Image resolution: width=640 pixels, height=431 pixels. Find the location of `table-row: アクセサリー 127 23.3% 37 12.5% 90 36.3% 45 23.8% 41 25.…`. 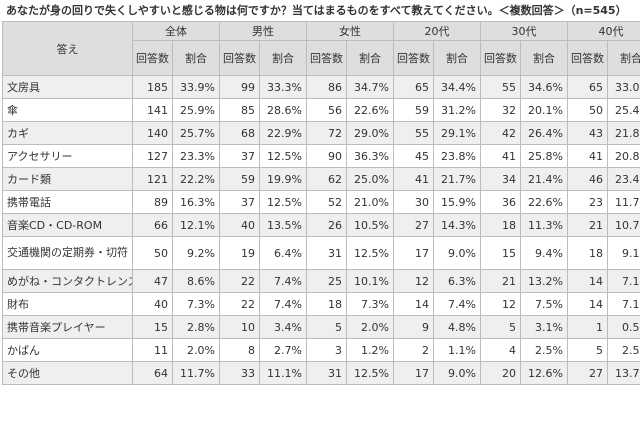

table-row: アクセサリー 127 23.3% 37 12.5% 90 36.3% 45 23.8% 41 25.… is located at coordinates (321, 156).